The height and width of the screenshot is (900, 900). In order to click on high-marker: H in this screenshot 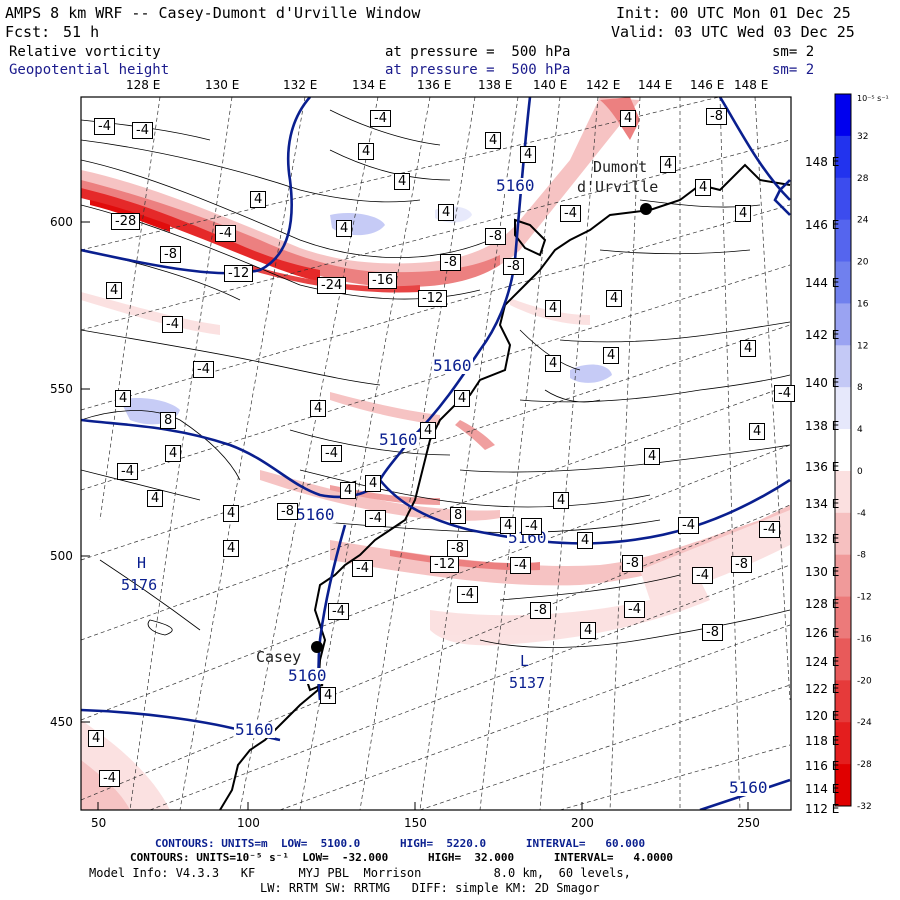, I will do `click(142, 563)`.